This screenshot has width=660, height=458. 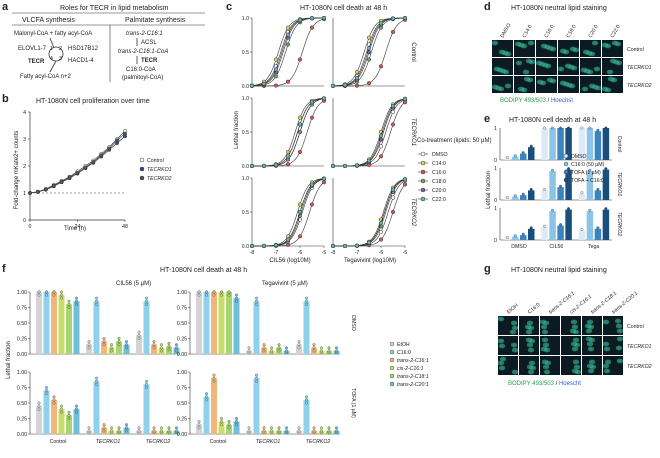 I want to click on panel-d-stain: BODIPY 493/503 / Hoechst, so click(x=536, y=101).